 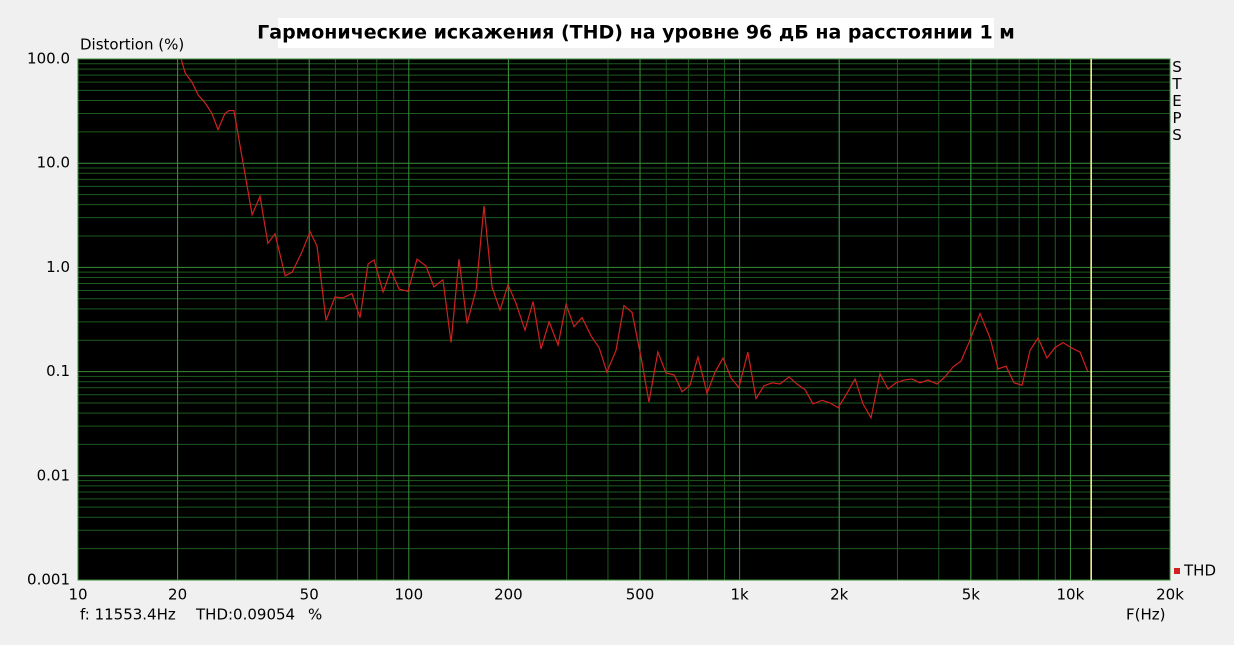 What do you see at coordinates (1071, 595) in the screenshot?
I see `x-tick-label: 10k` at bounding box center [1071, 595].